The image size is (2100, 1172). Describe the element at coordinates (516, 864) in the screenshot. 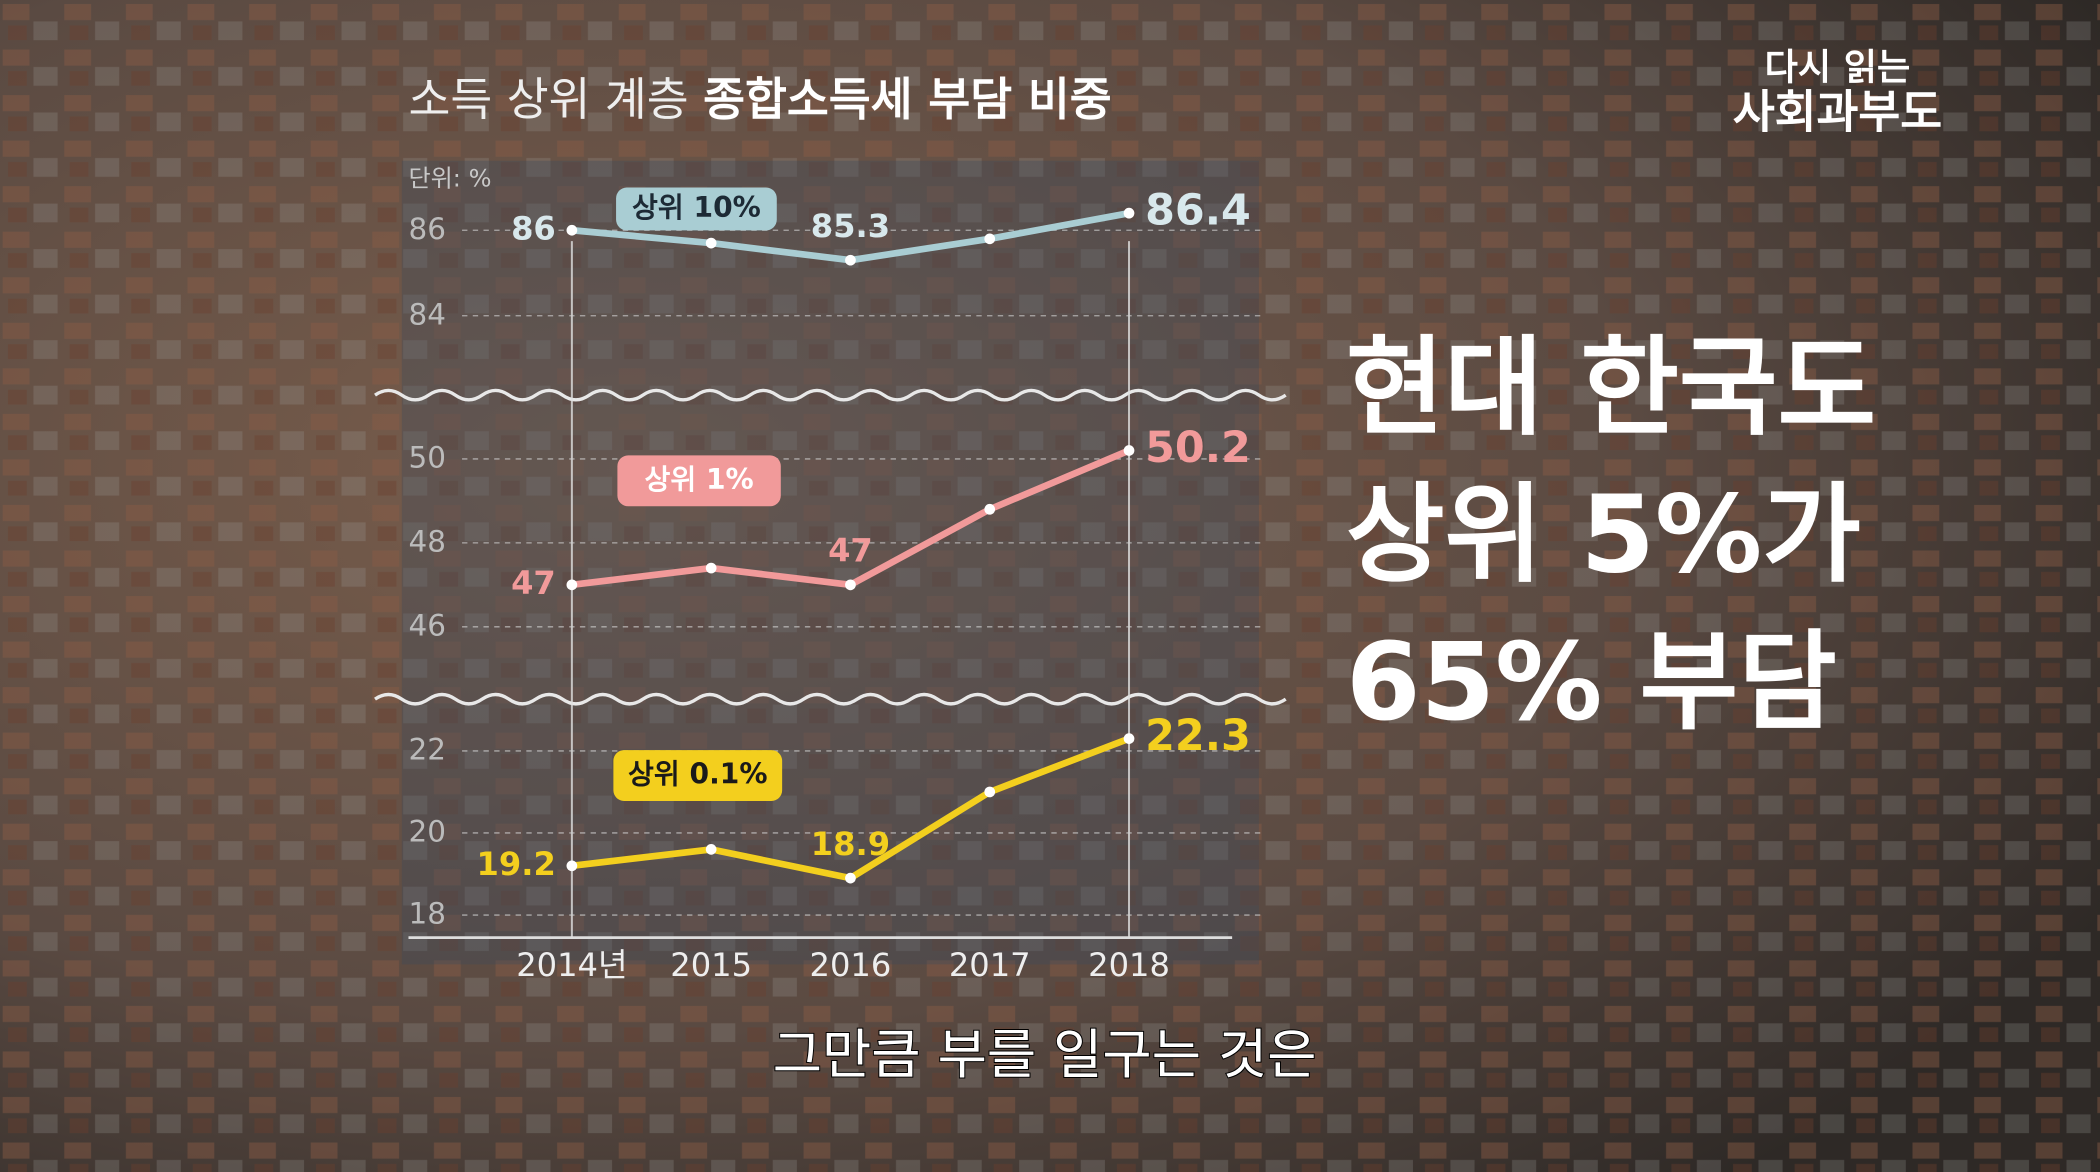

I see `value-label: 19.2` at that location.